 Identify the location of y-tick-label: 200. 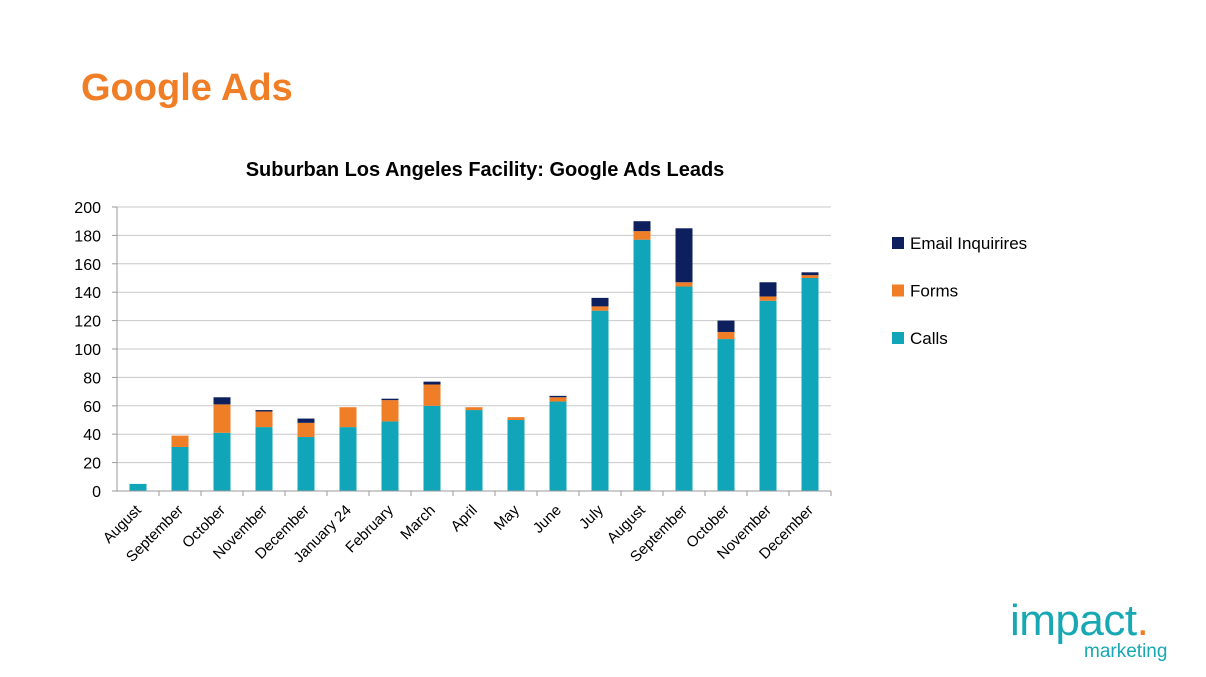
(87, 208).